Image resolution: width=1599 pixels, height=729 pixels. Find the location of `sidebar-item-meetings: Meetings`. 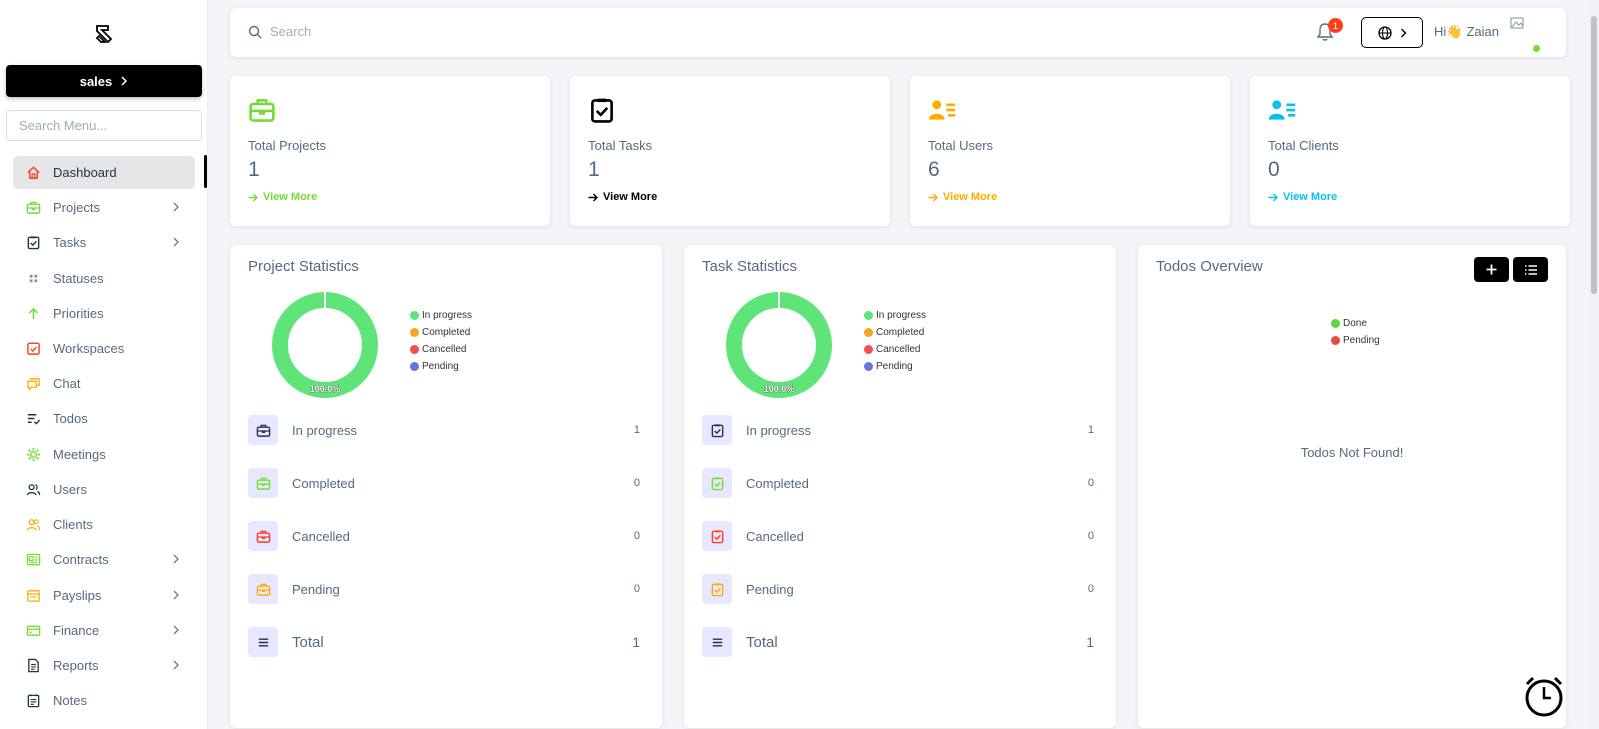

sidebar-item-meetings: Meetings is located at coordinates (104, 454).